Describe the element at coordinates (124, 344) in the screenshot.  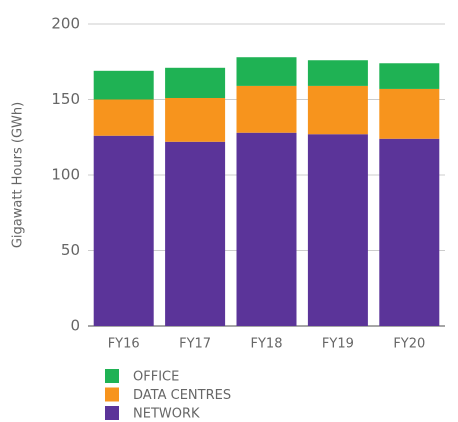
I see `x-tick-label: FY16` at that location.